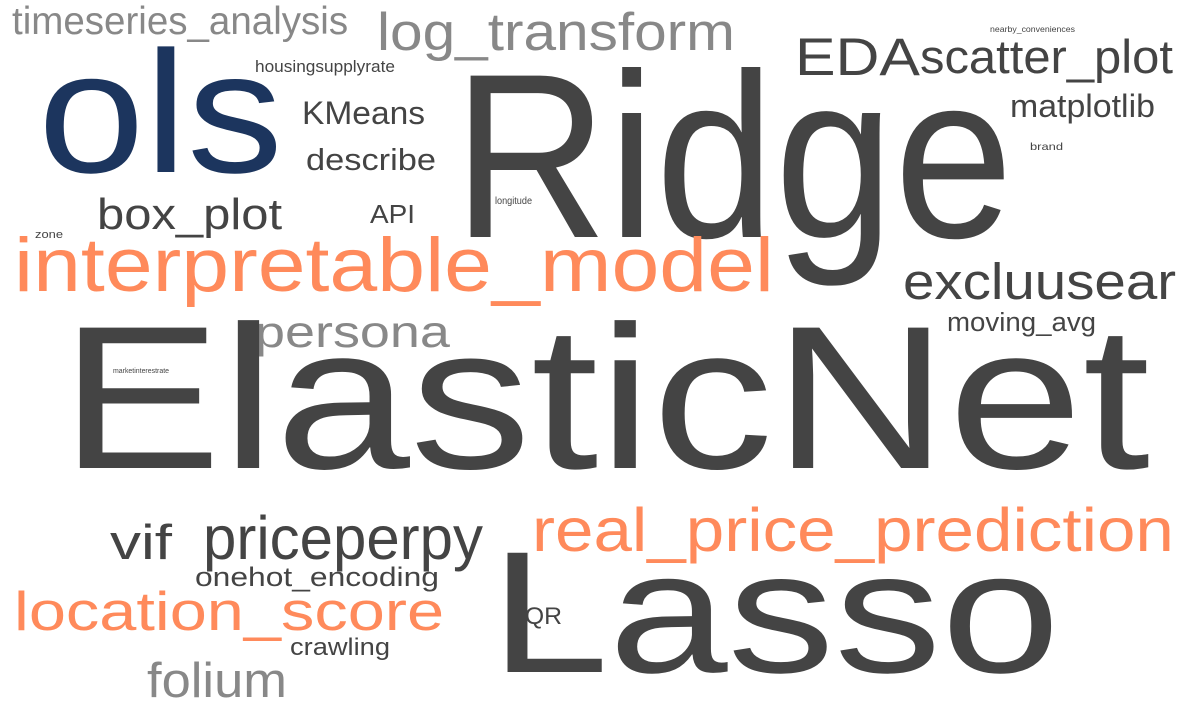  What do you see at coordinates (141, 543) in the screenshot?
I see `word-vif: vif` at bounding box center [141, 543].